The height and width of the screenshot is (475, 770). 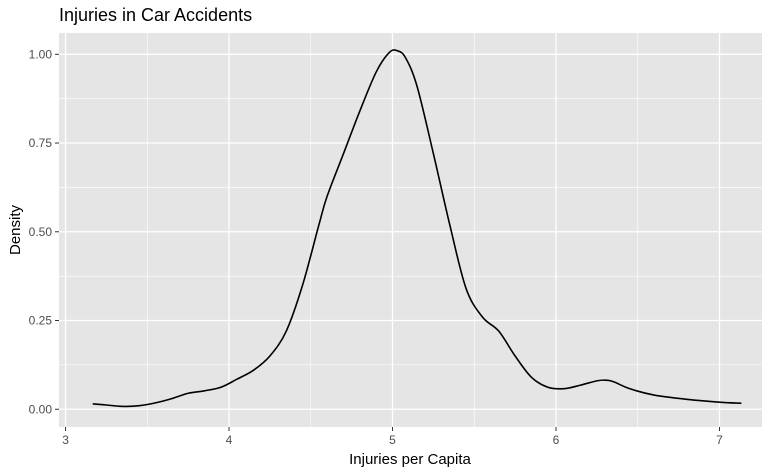 What do you see at coordinates (155, 15) in the screenshot?
I see `chart-title: Injuries in Car Accidents` at bounding box center [155, 15].